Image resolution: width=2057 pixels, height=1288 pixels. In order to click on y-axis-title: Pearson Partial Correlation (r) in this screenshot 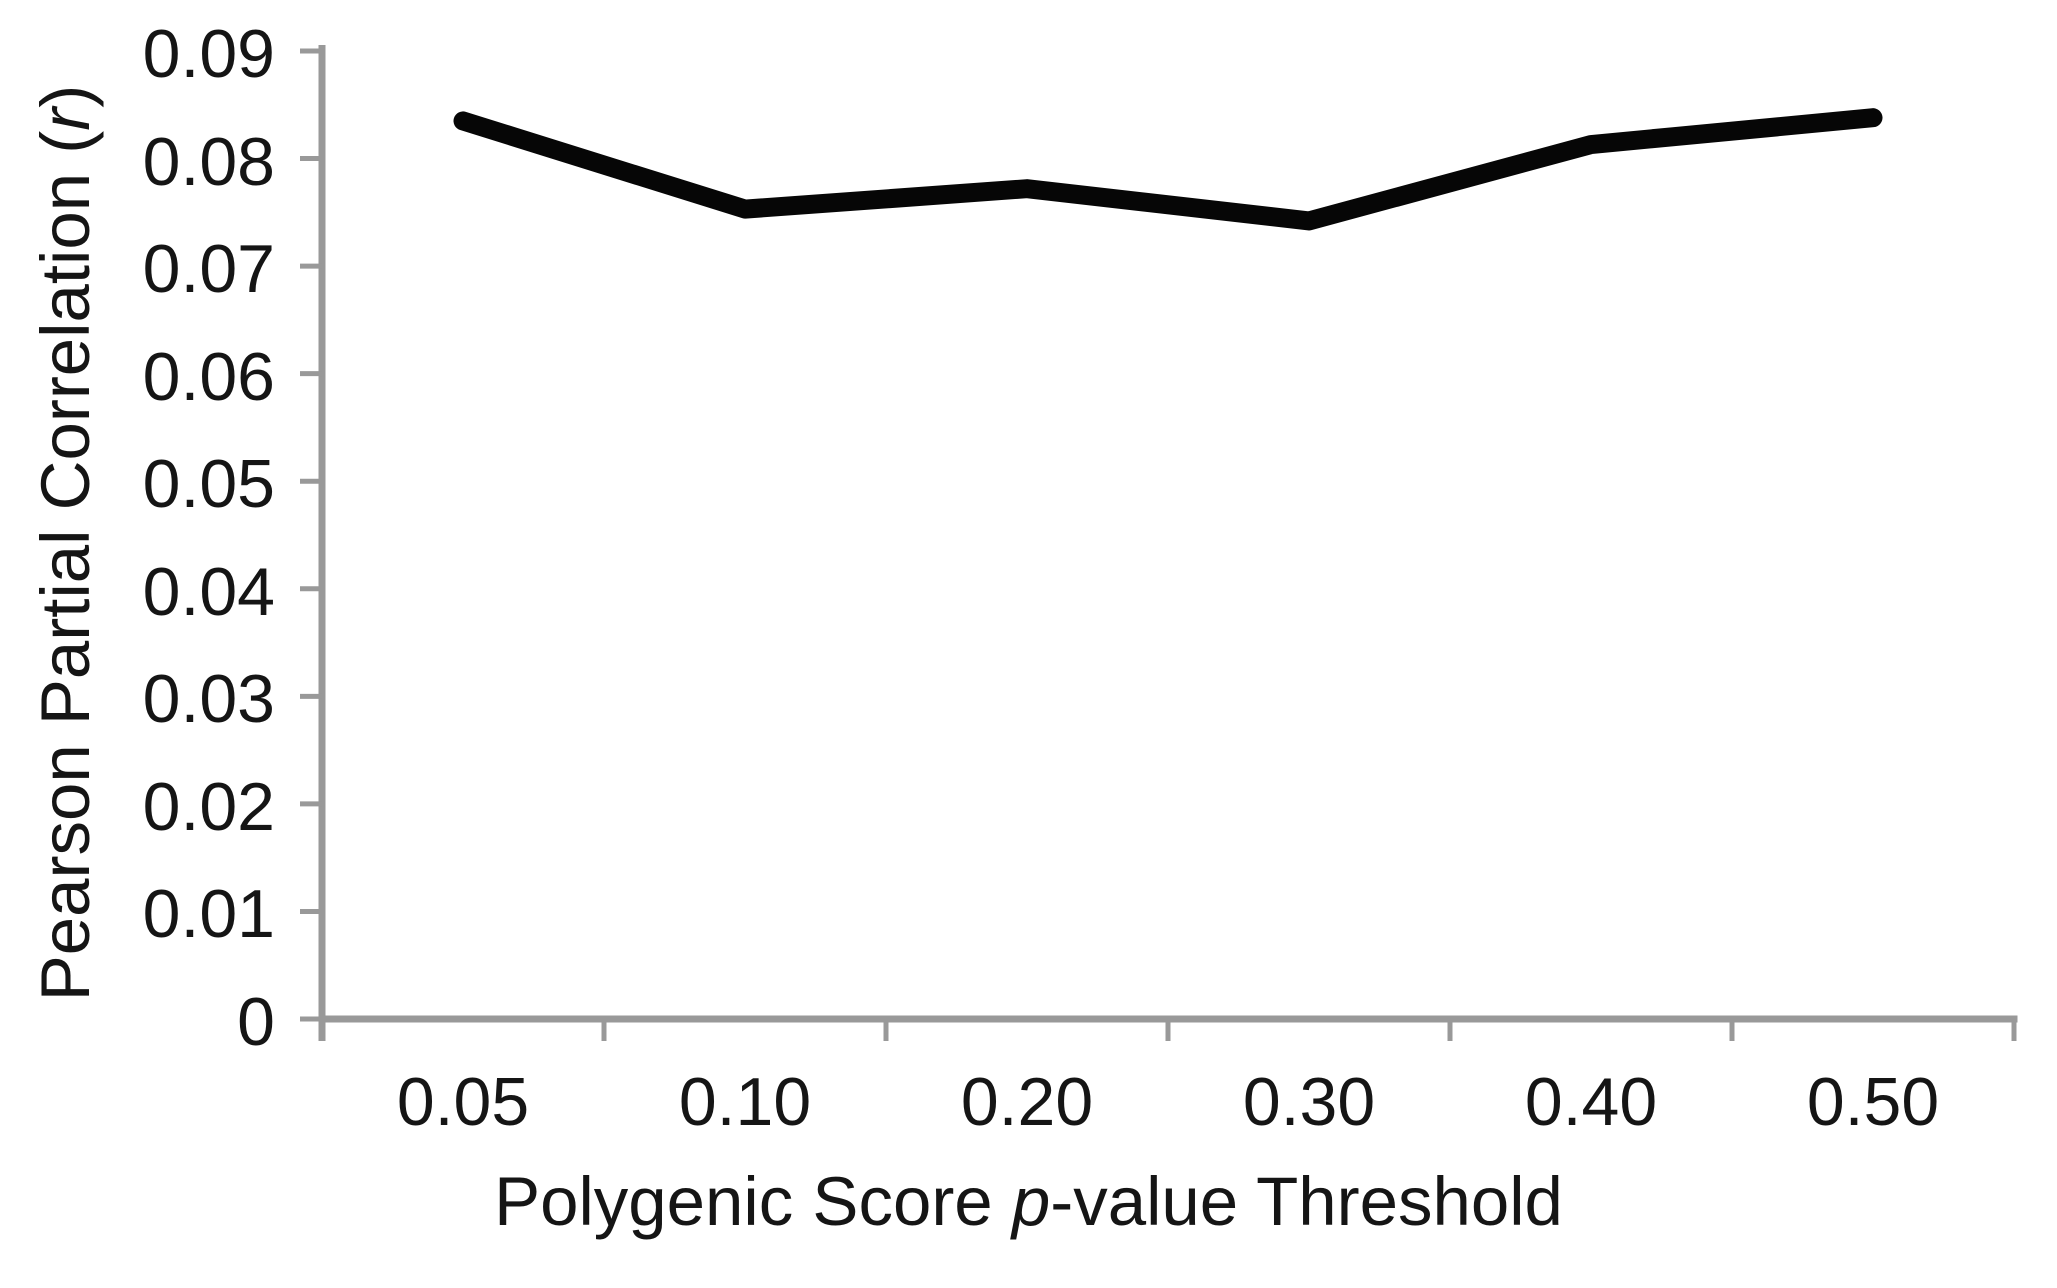, I will do `click(65, 543)`.